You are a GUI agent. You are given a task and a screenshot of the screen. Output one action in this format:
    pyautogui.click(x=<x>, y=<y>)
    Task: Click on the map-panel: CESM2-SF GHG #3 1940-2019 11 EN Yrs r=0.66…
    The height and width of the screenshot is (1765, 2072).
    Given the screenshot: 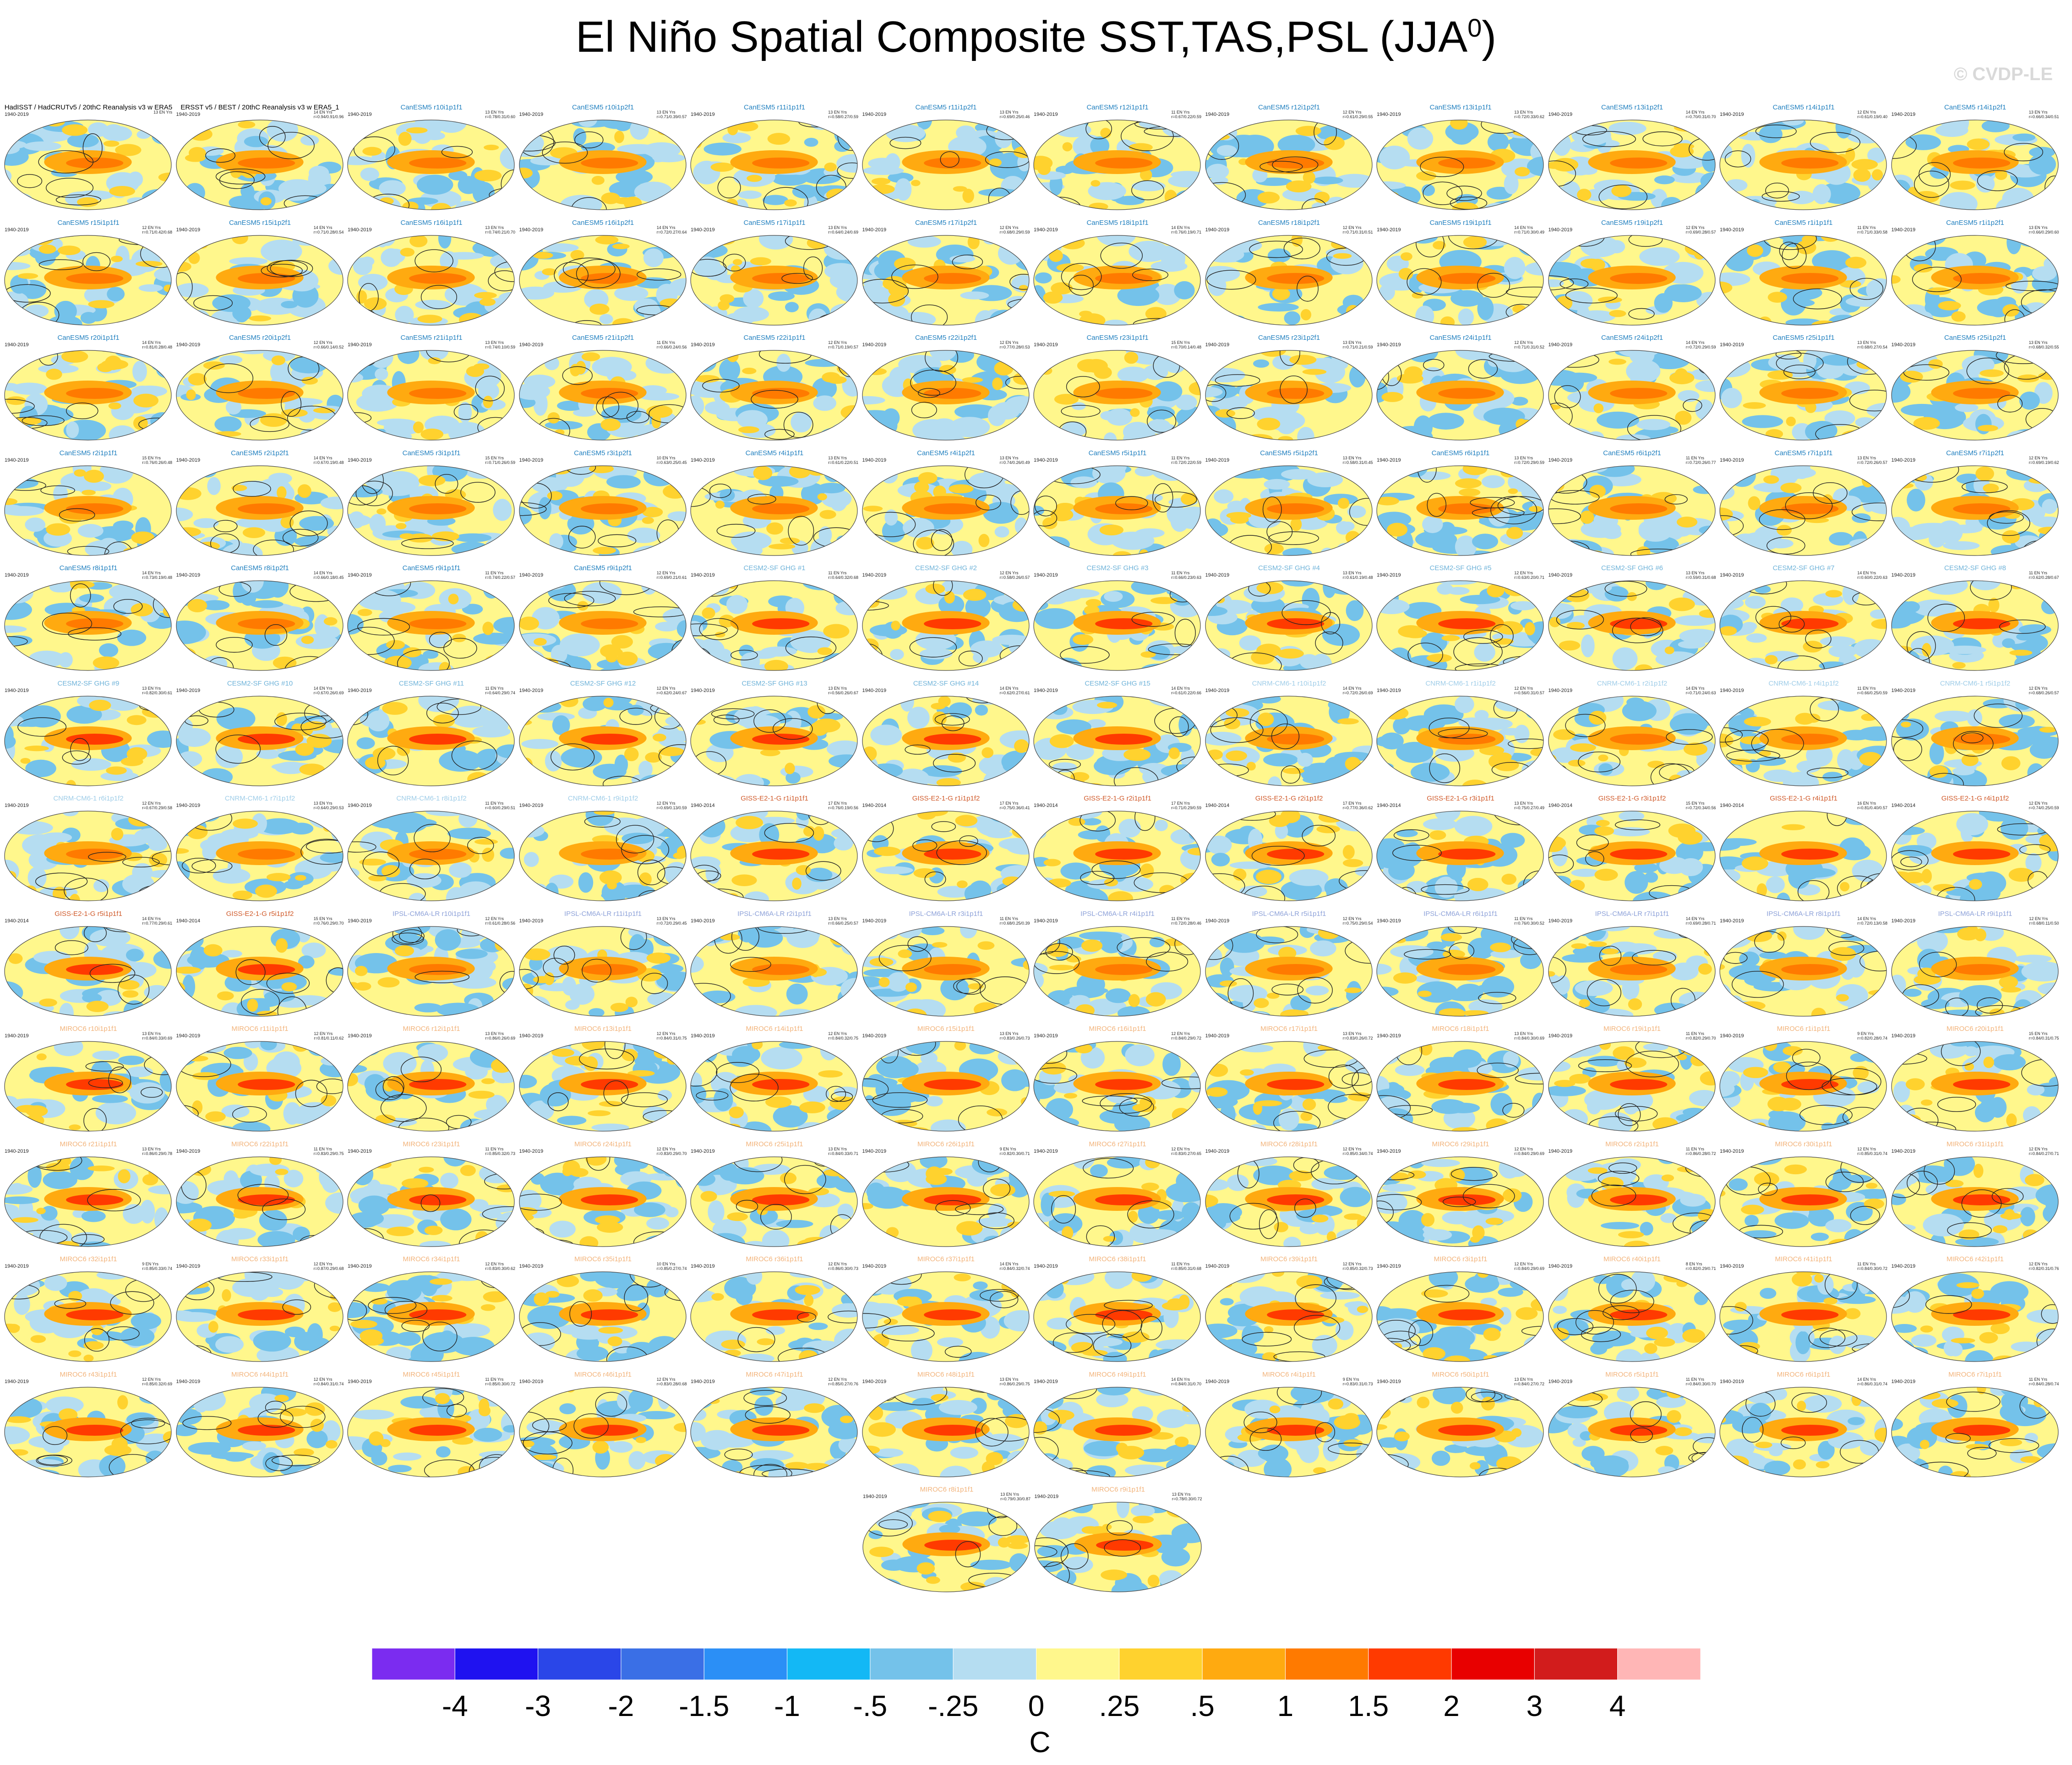 What is the action you would take?
    pyautogui.click(x=1118, y=618)
    